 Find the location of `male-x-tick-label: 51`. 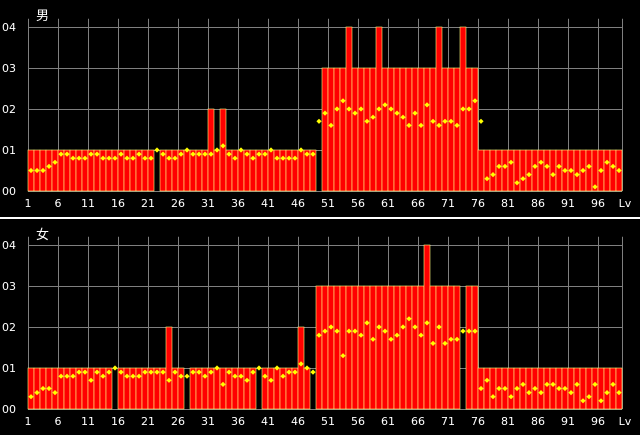

male-x-tick-label: 51 is located at coordinates (328, 203).